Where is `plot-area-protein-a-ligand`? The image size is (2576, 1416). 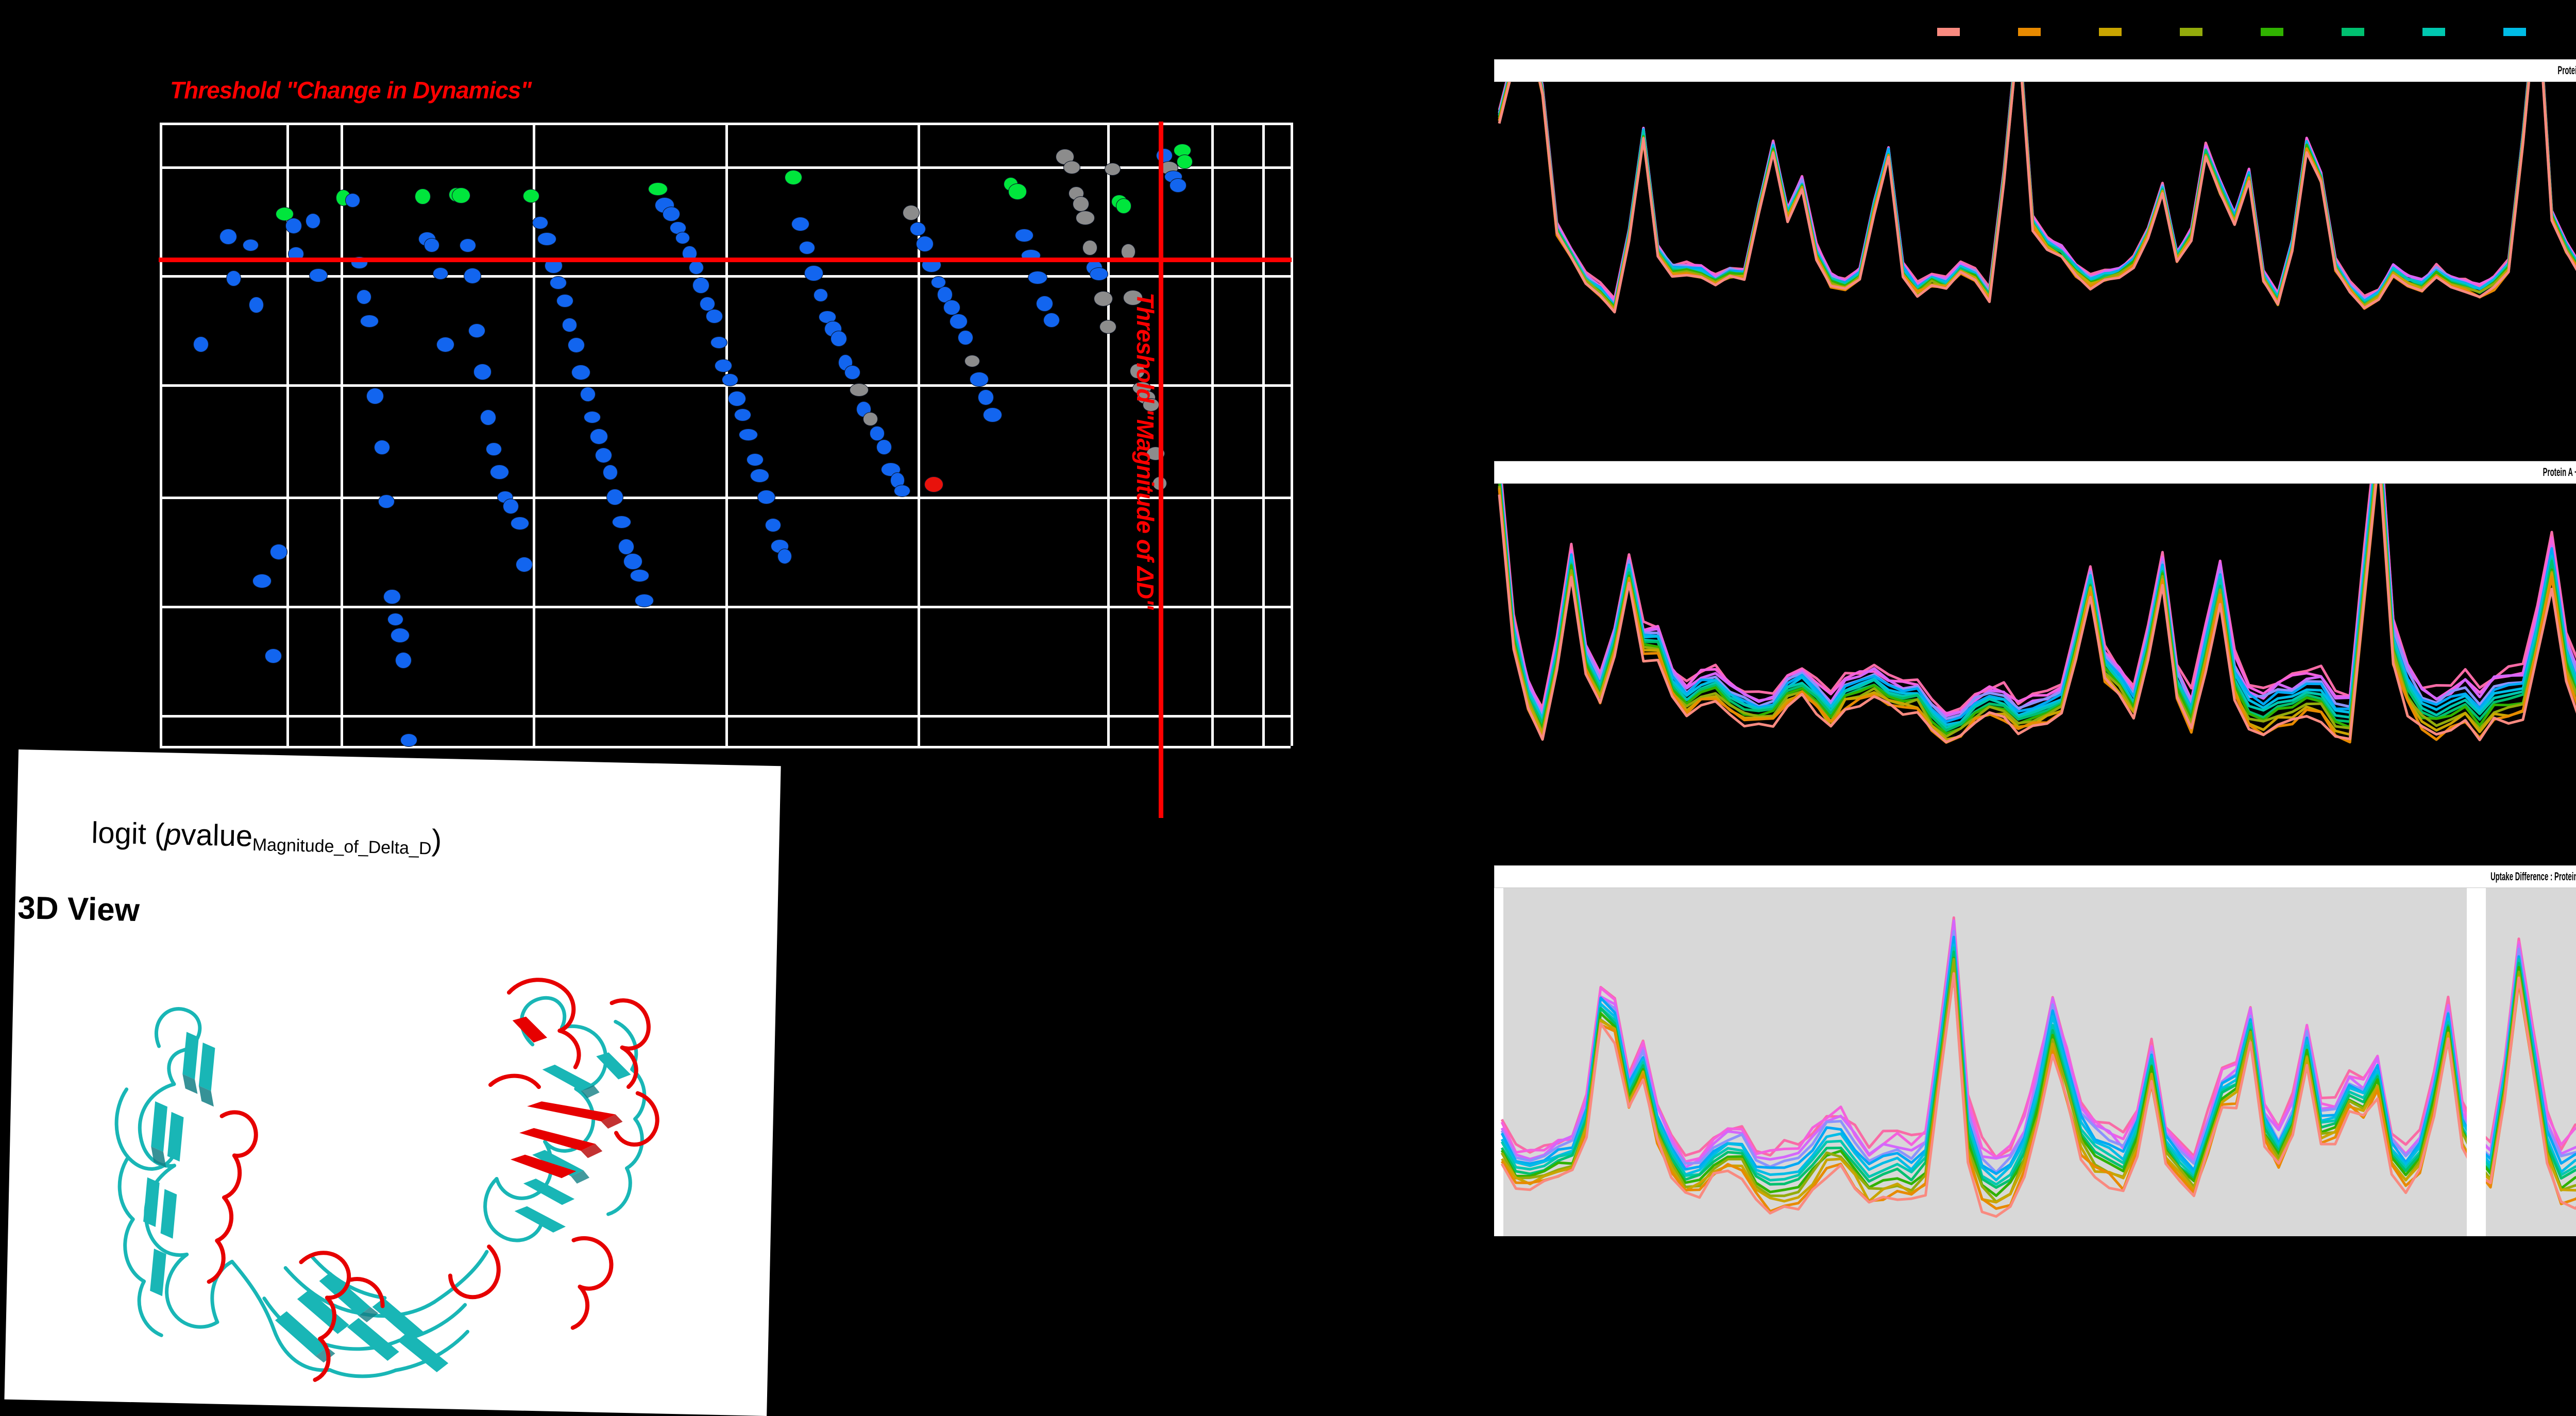
plot-area-protein-a-ligand is located at coordinates (2035, 637).